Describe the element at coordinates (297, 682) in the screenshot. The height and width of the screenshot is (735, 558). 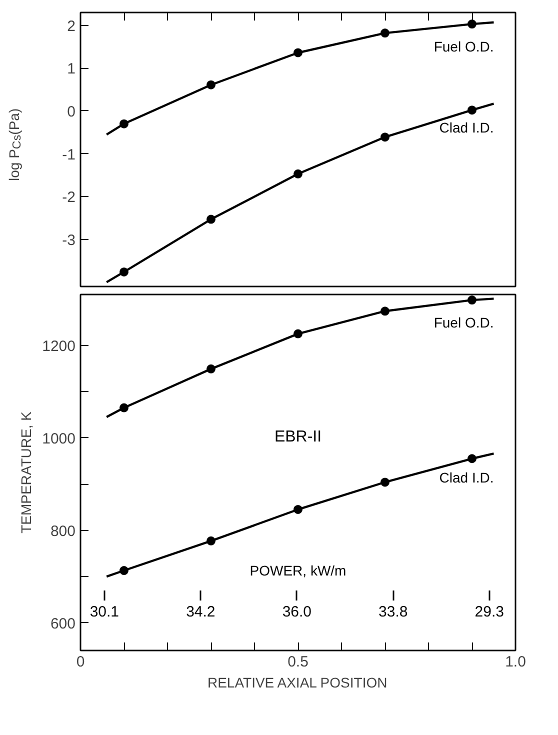
I see `x-axis-title: RELATIVE AXIAL POSITION` at that location.